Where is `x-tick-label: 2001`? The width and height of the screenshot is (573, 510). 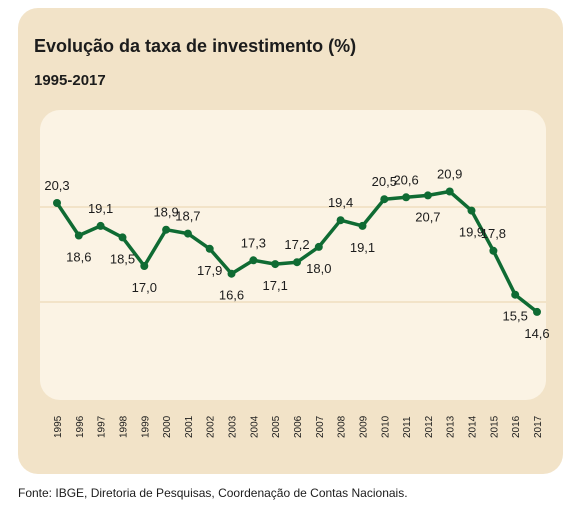
x-tick-label: 2001 is located at coordinates (189, 426).